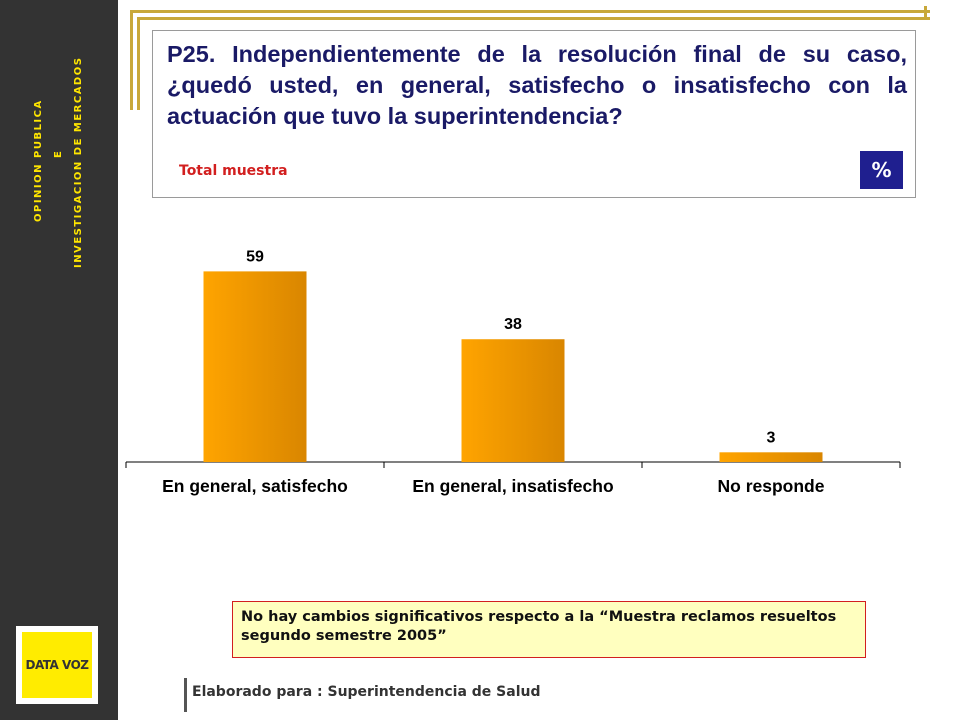 This screenshot has height=720, width=960. I want to click on frame-line-end, so click(925, 12).